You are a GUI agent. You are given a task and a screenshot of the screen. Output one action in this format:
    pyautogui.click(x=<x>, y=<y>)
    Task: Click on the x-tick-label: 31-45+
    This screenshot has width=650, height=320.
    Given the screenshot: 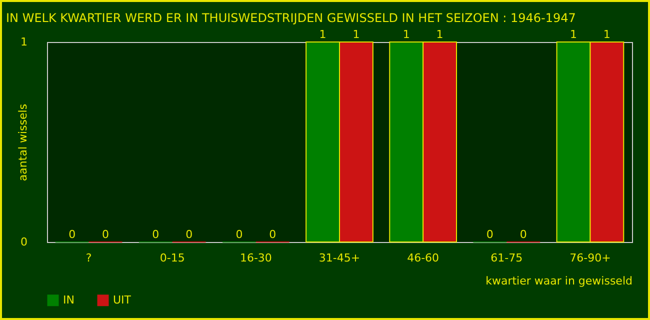 What is the action you would take?
    pyautogui.click(x=339, y=258)
    